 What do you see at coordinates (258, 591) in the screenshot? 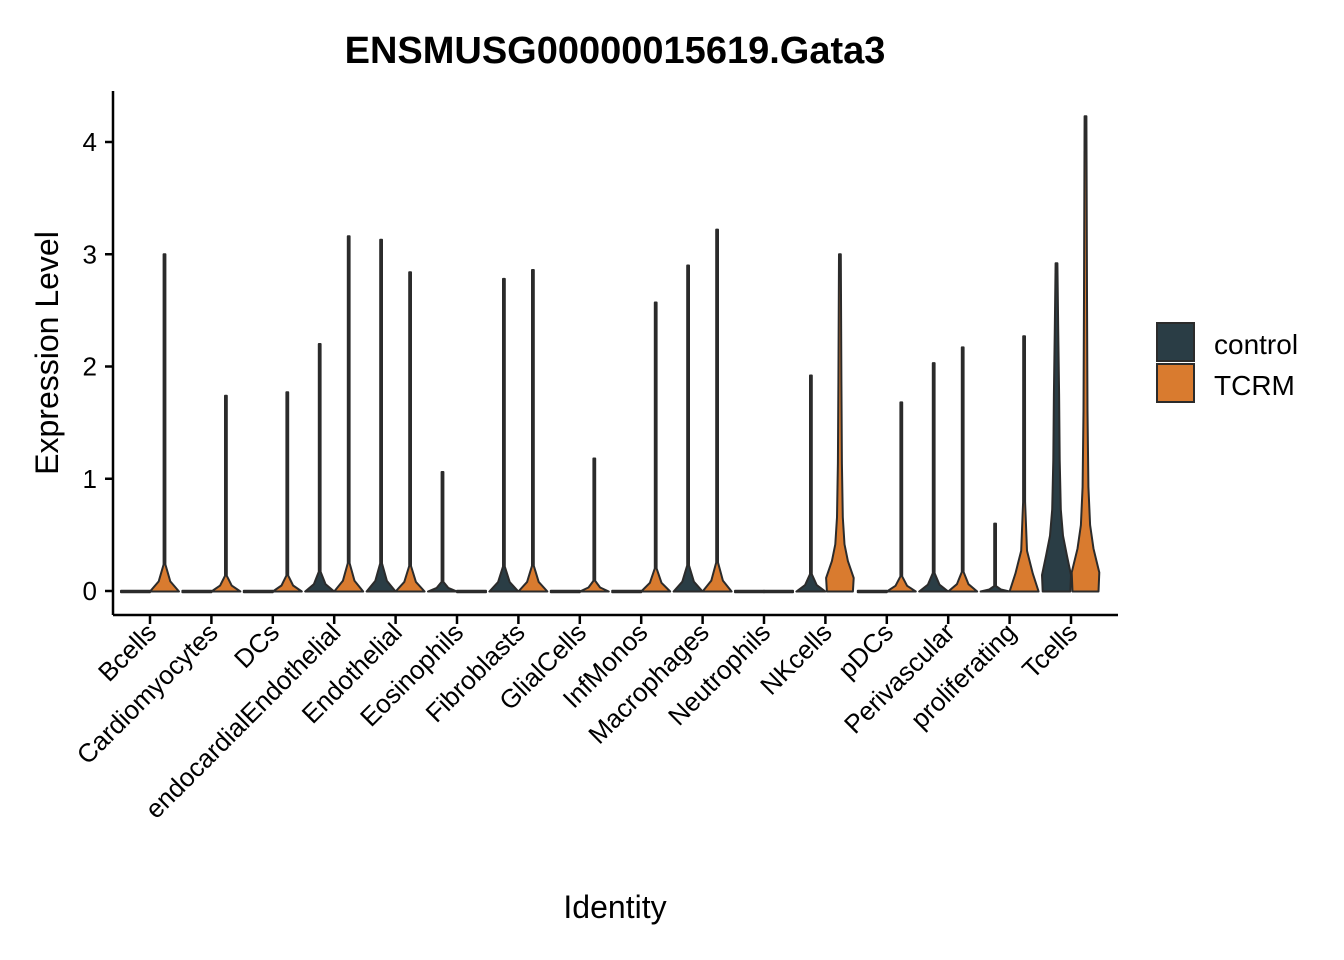
I see `violin-control-DCs` at bounding box center [258, 591].